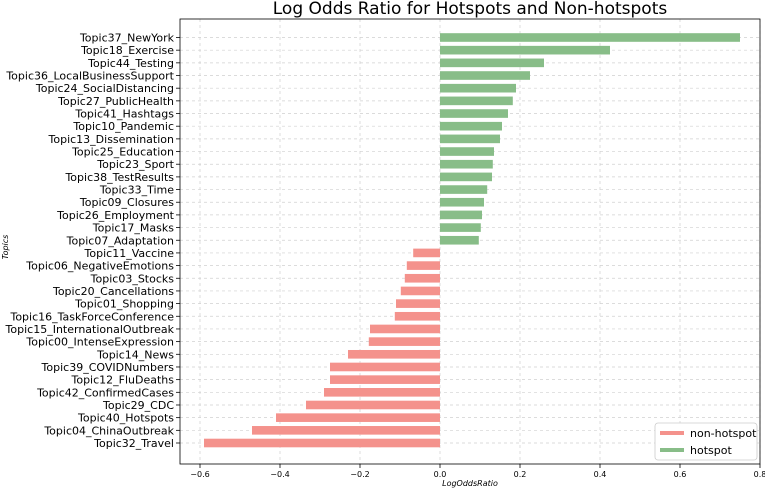 This screenshot has height=488, width=765. What do you see at coordinates (466, 164) in the screenshot?
I see `bar-topic23-sport` at bounding box center [466, 164].